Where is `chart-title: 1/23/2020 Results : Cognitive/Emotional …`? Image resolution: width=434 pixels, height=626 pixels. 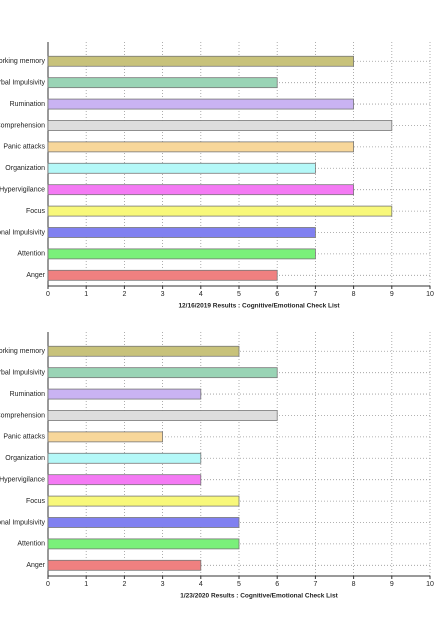
chart-title: 1/23/2020 Results : Cognitive/Emotional … is located at coordinates (259, 596).